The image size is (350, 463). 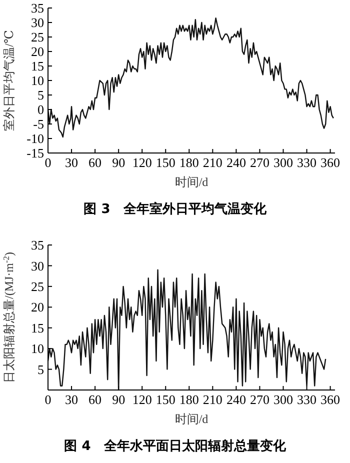 What do you see at coordinates (35, 138) in the screenshot?
I see `y-tick-label: -10` at bounding box center [35, 138].